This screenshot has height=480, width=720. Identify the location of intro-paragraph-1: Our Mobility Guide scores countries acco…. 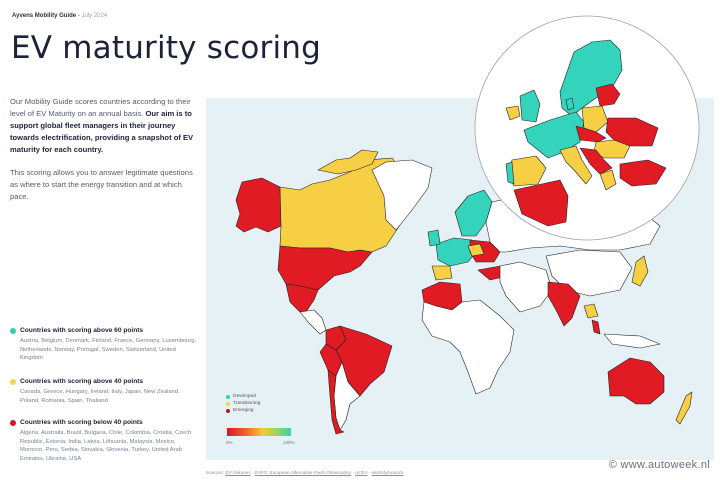
(105, 126).